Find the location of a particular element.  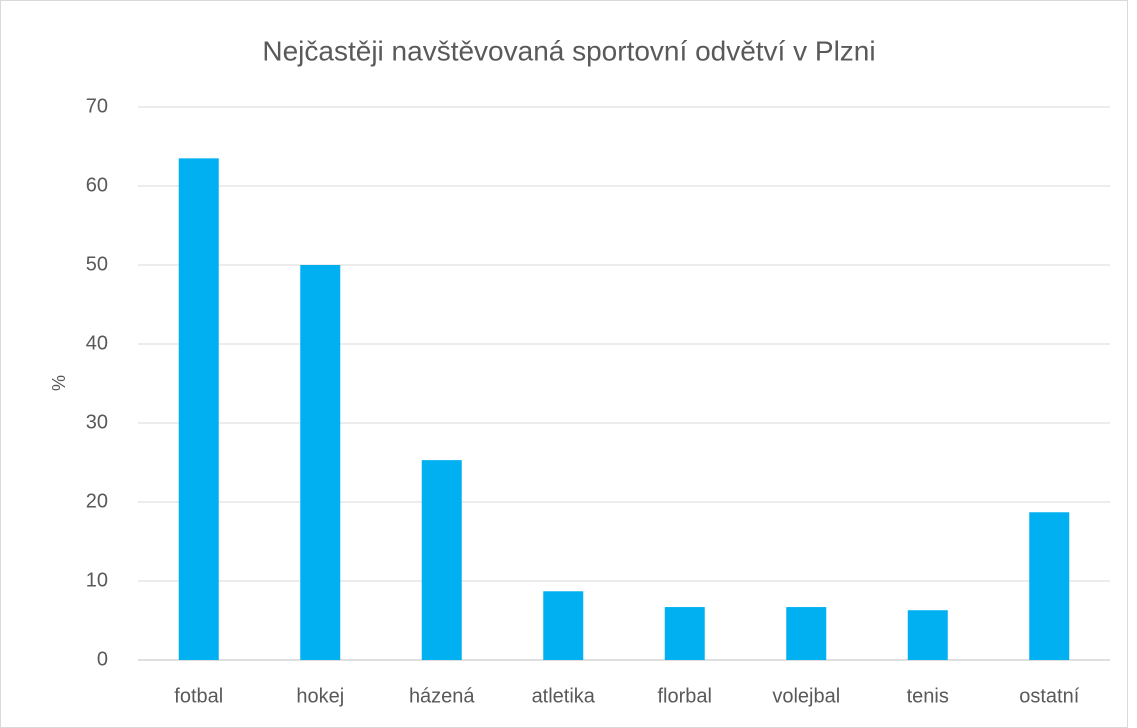

y-tick-label: 20 is located at coordinates (97, 501).